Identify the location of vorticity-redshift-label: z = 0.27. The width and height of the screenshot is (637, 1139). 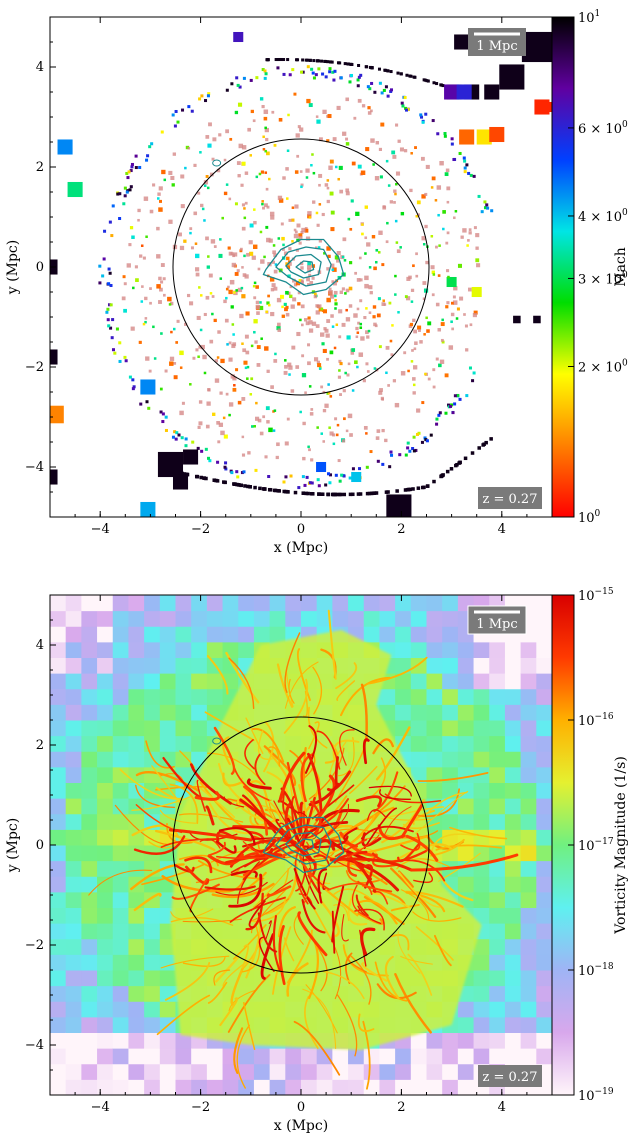
(510, 1077).